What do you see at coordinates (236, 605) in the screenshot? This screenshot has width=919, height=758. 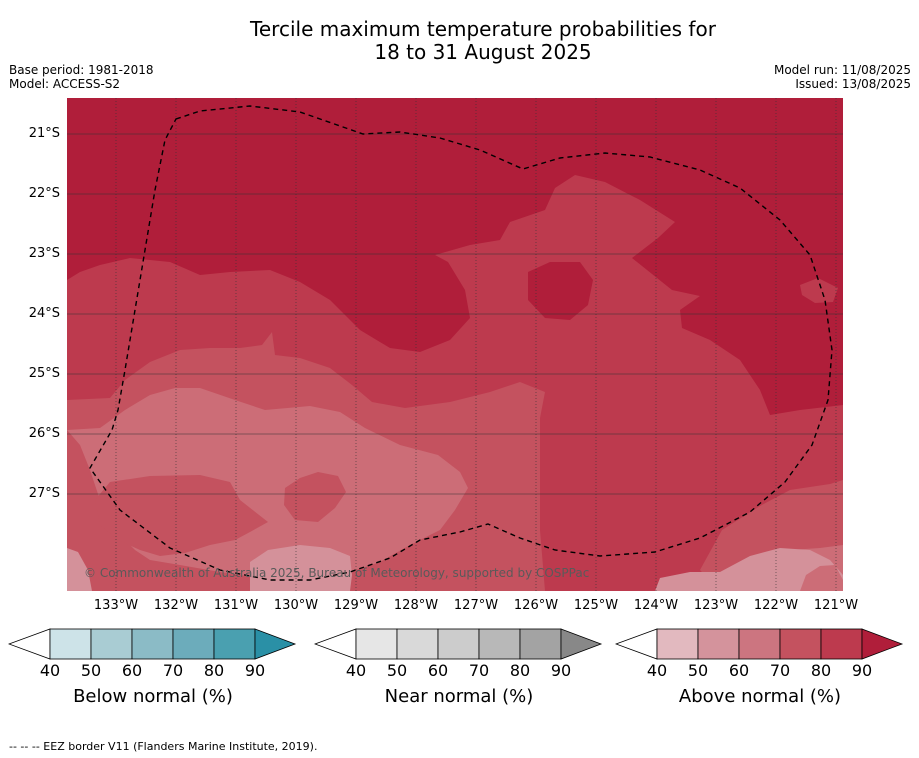 I see `lon-label: 131°W` at bounding box center [236, 605].